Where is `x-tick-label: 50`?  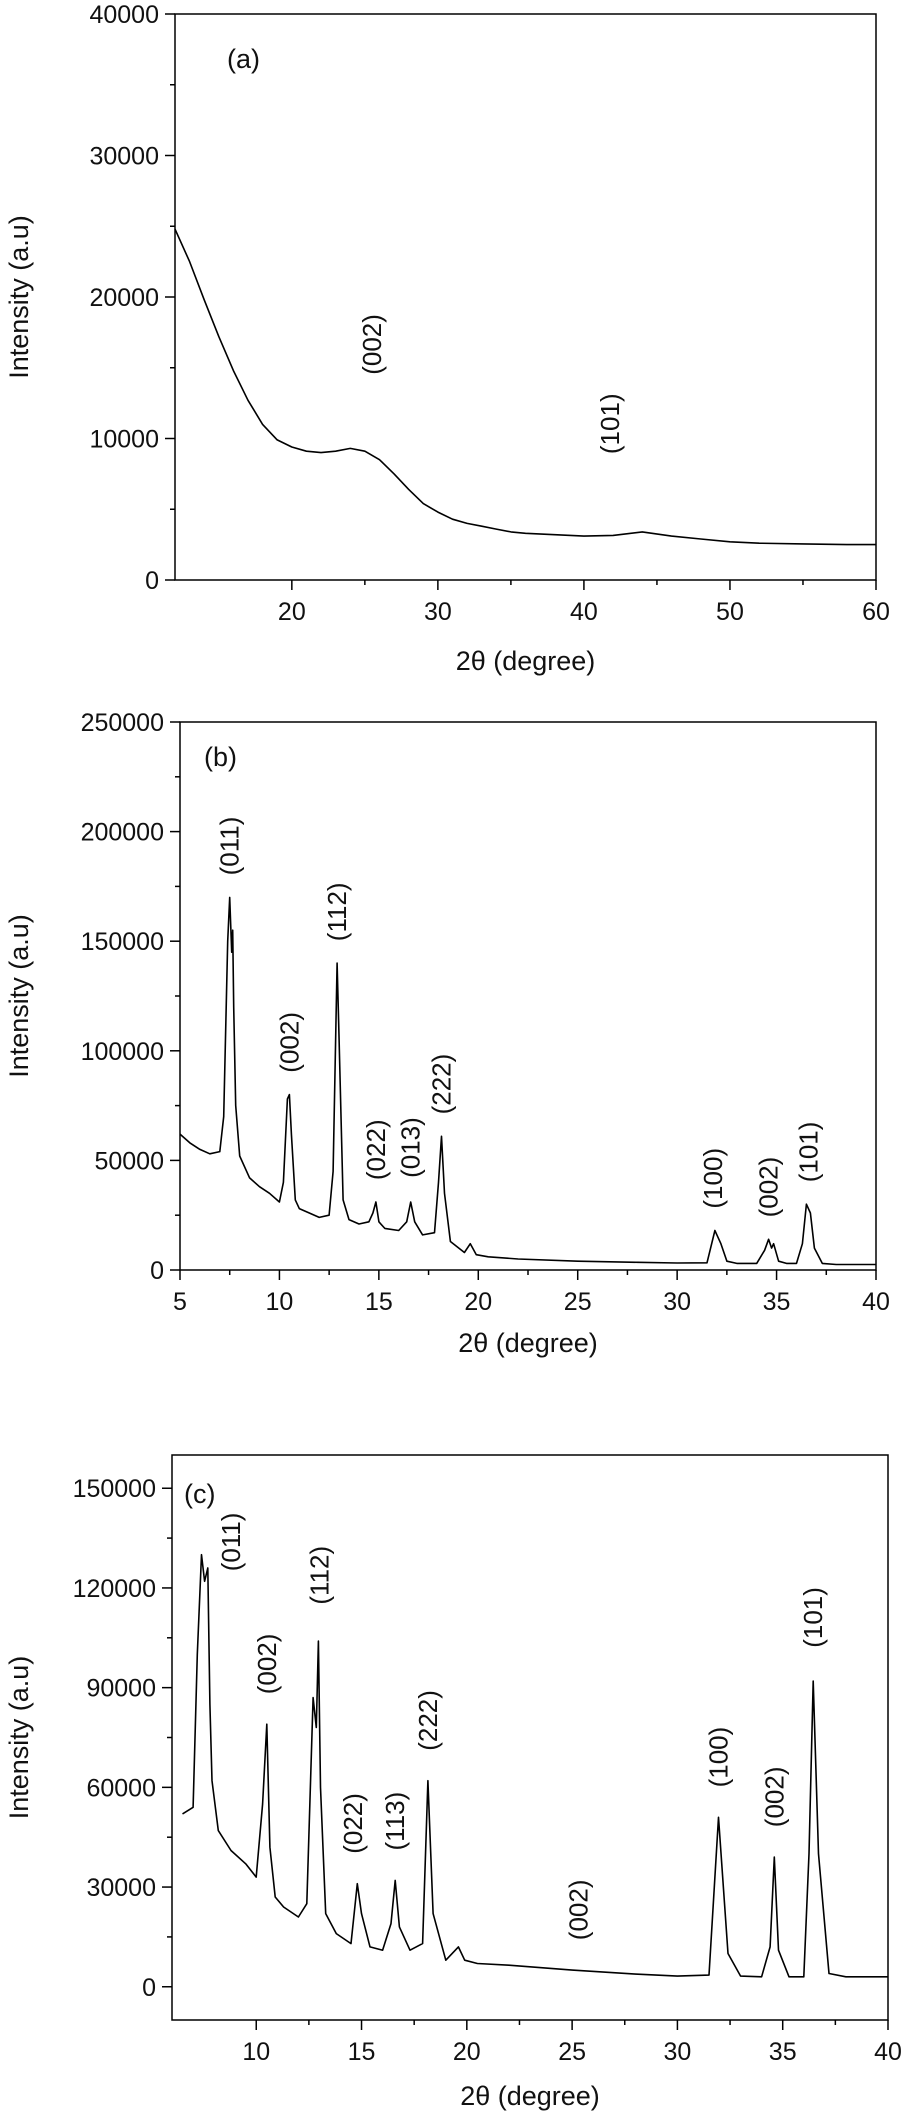 x-tick-label: 50 is located at coordinates (730, 612).